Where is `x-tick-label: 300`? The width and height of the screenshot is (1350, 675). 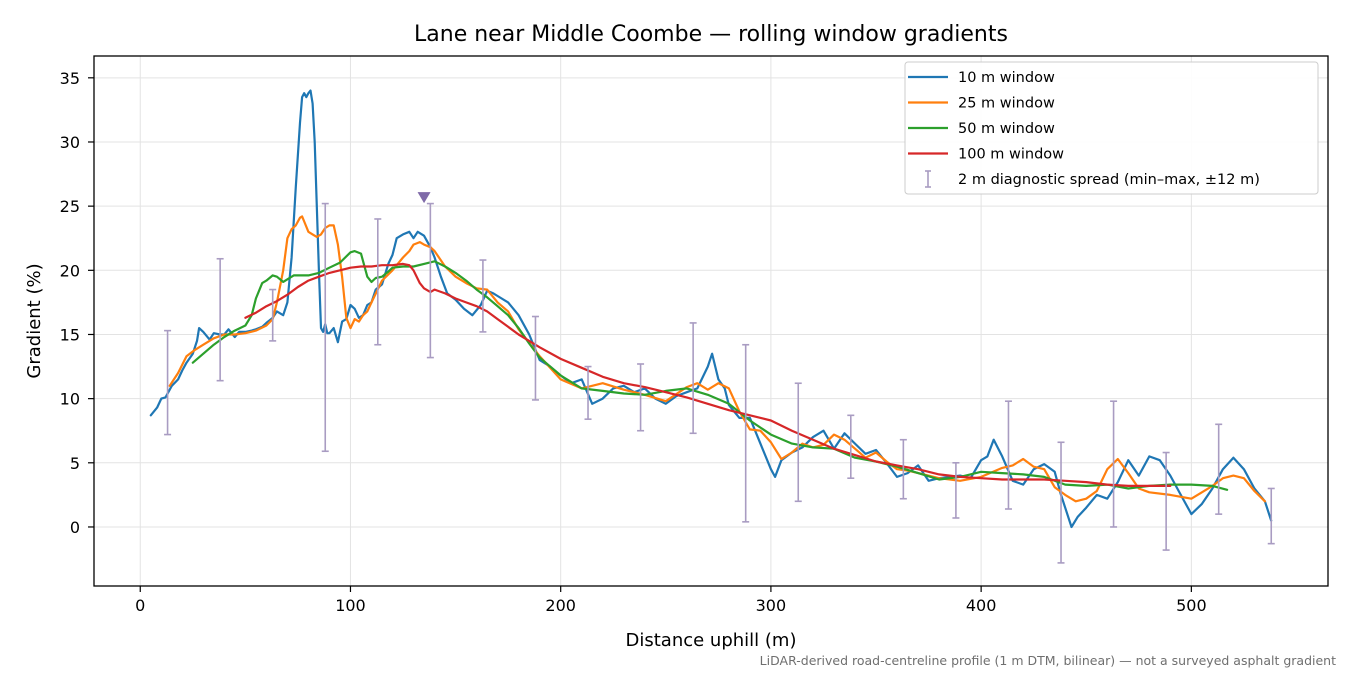
x-tick-label: 300 is located at coordinates (771, 605).